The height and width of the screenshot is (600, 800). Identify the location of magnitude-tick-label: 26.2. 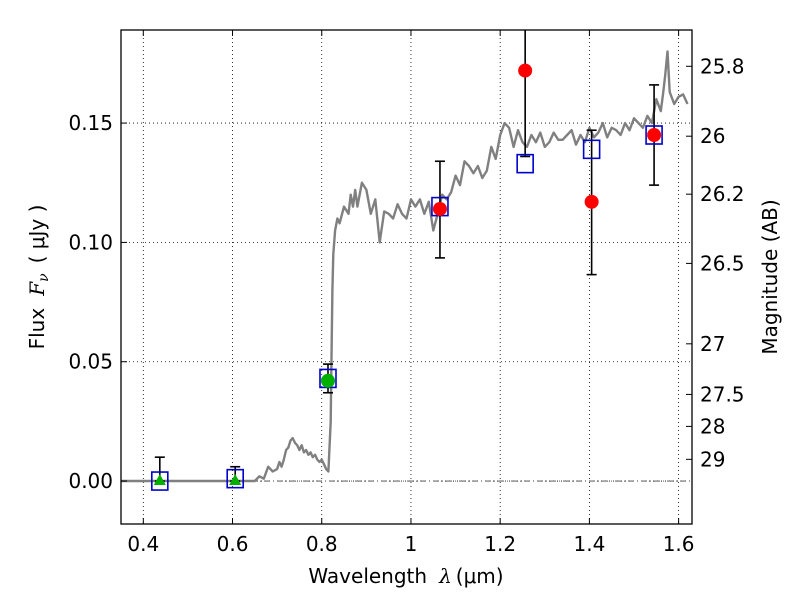
(722, 194).